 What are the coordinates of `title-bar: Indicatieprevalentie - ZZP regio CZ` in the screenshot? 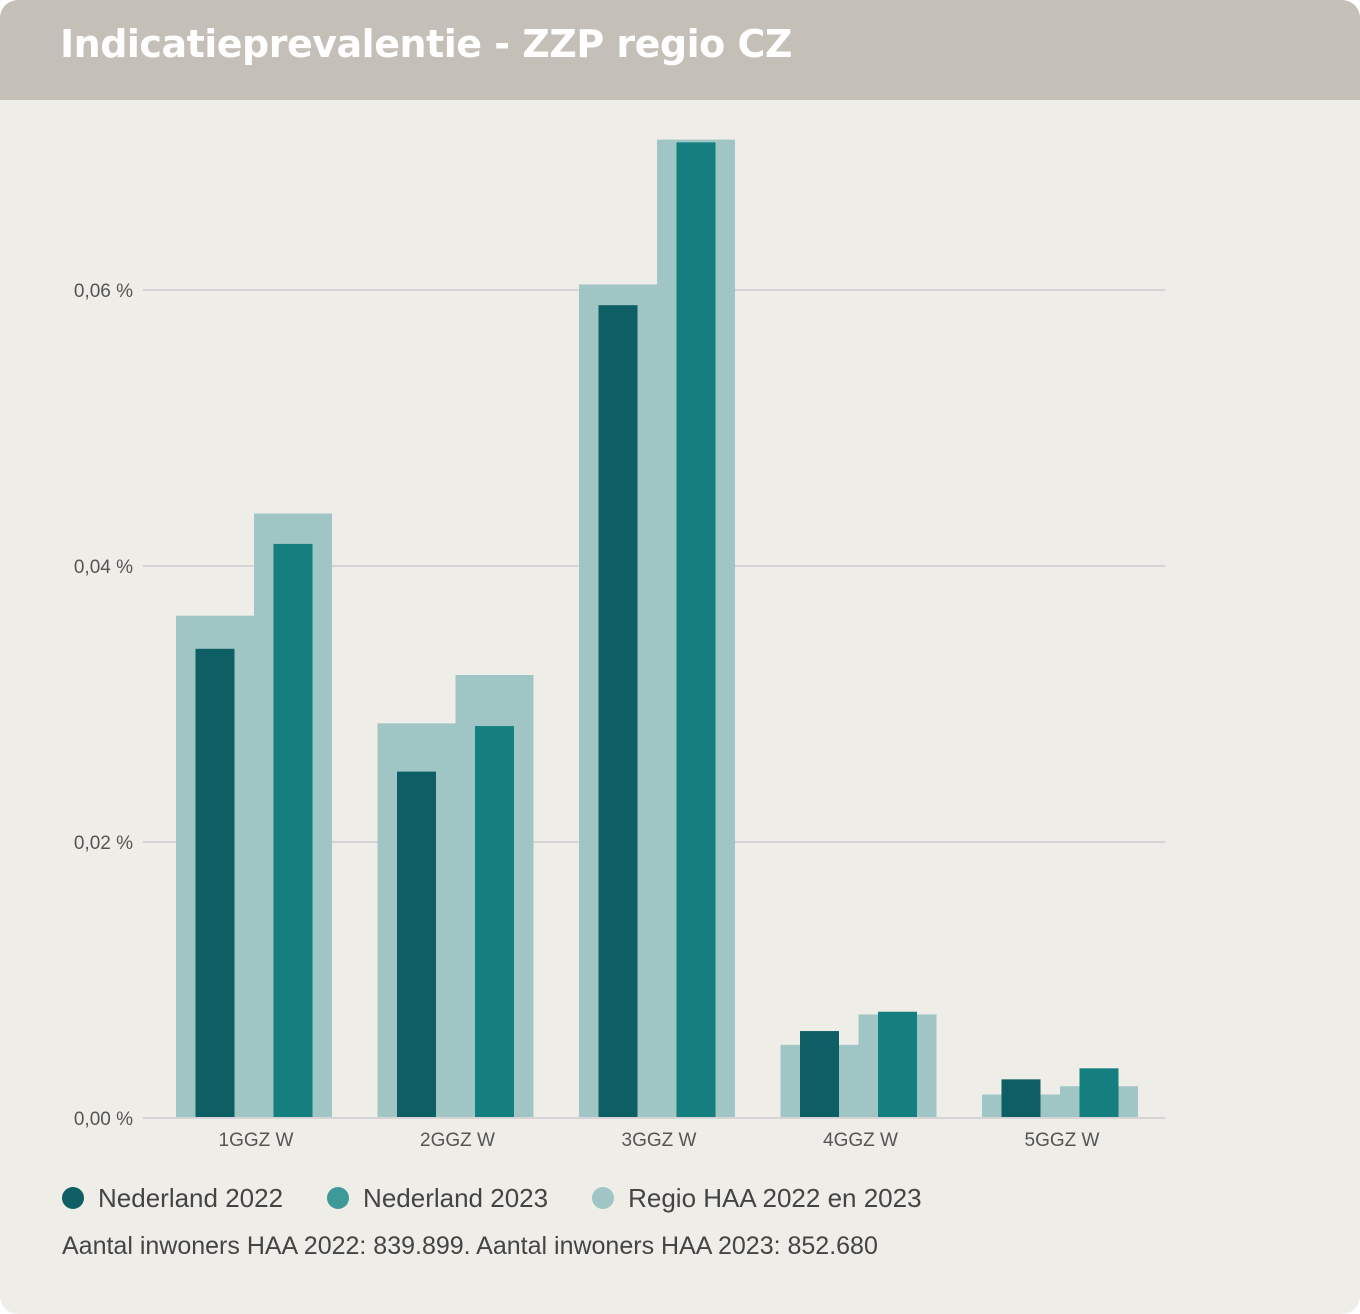 It's located at (680, 50).